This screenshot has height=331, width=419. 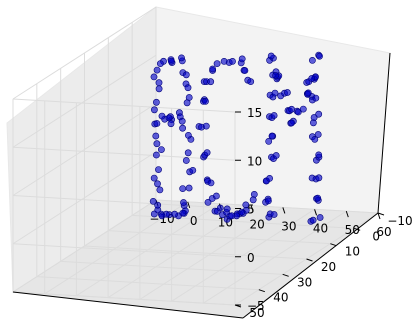 What do you see at coordinates (399, 221) in the screenshot?
I see `y-tick-label: −10` at bounding box center [399, 221].